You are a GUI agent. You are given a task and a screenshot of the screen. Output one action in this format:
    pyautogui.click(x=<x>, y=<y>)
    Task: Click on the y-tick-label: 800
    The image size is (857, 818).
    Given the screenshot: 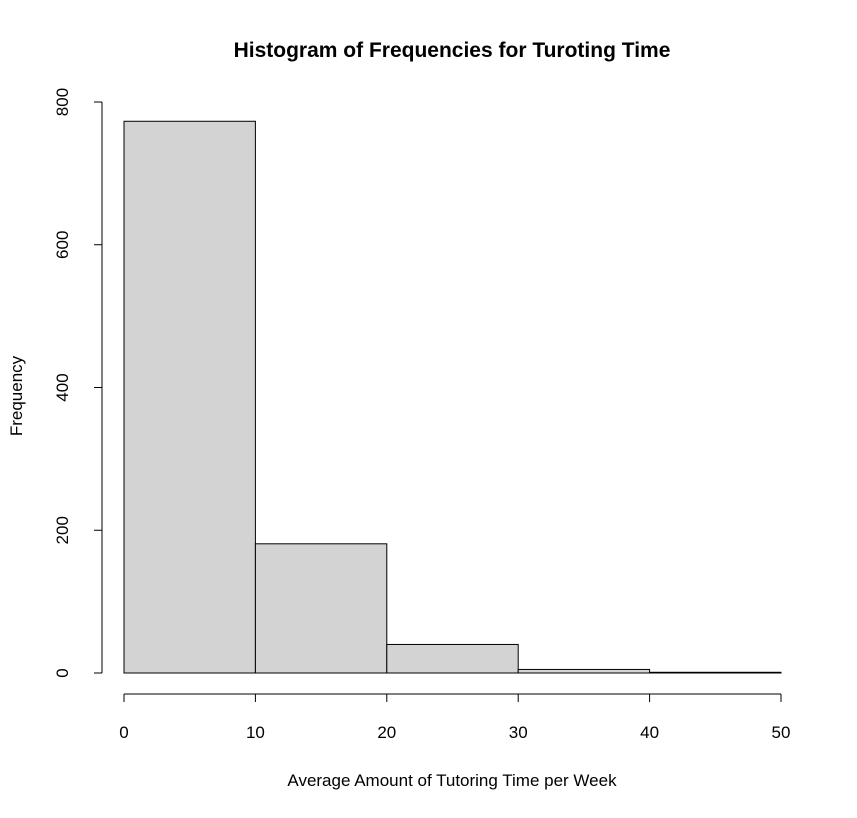 What is the action you would take?
    pyautogui.click(x=62, y=102)
    